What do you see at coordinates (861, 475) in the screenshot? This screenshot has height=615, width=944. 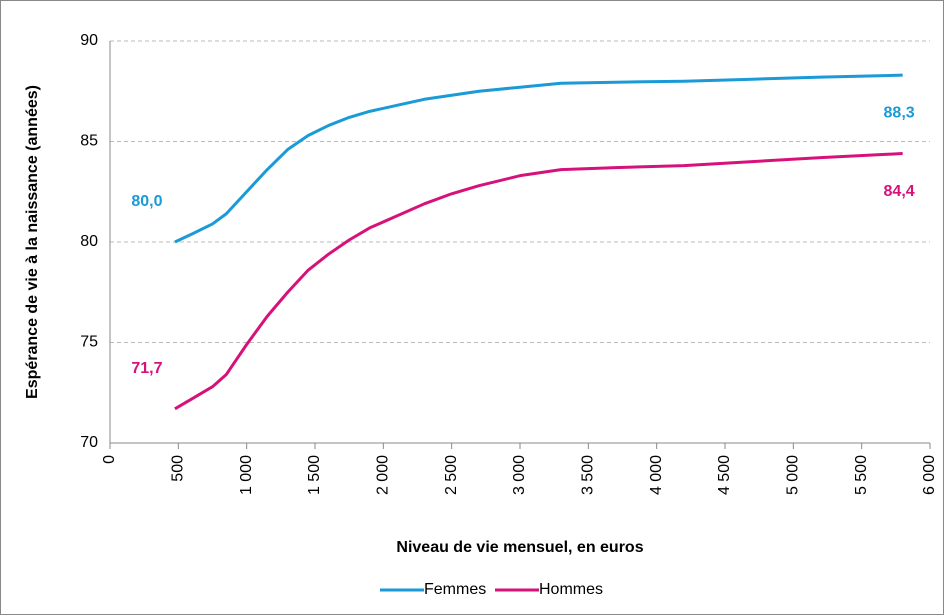 I see `x-tick-label: 5 500` at bounding box center [861, 475].